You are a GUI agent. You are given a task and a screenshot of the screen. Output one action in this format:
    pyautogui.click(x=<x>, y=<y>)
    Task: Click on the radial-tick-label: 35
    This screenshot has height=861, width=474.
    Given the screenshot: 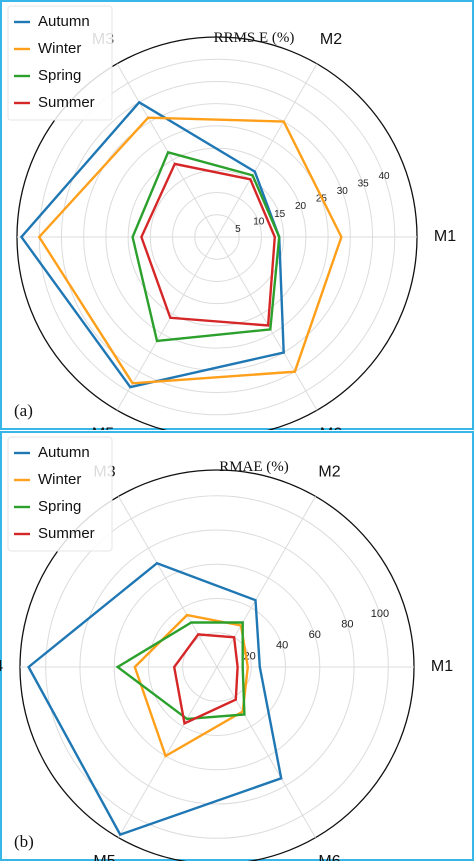 What is the action you would take?
    pyautogui.click(x=364, y=183)
    